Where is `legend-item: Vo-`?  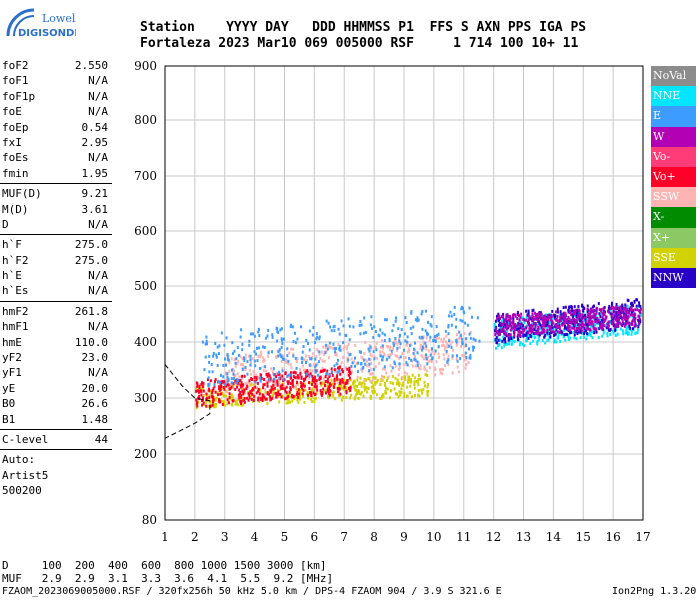 legend-item: Vo- is located at coordinates (673, 156).